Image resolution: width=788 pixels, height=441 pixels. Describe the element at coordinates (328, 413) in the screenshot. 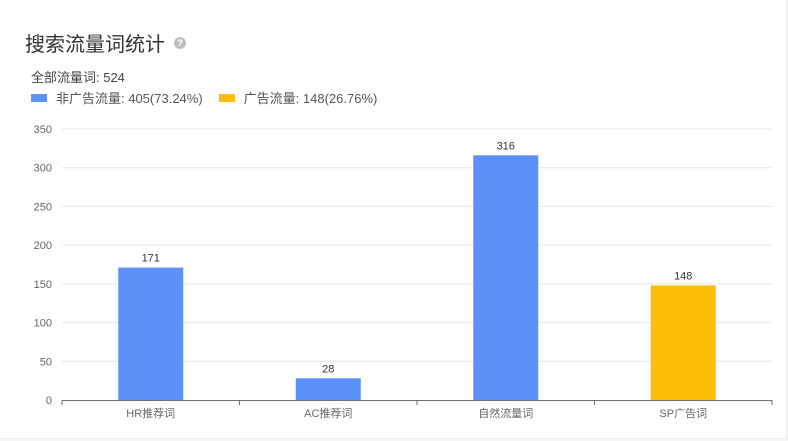

I see `x-tick-label: AC推荐词` at that location.